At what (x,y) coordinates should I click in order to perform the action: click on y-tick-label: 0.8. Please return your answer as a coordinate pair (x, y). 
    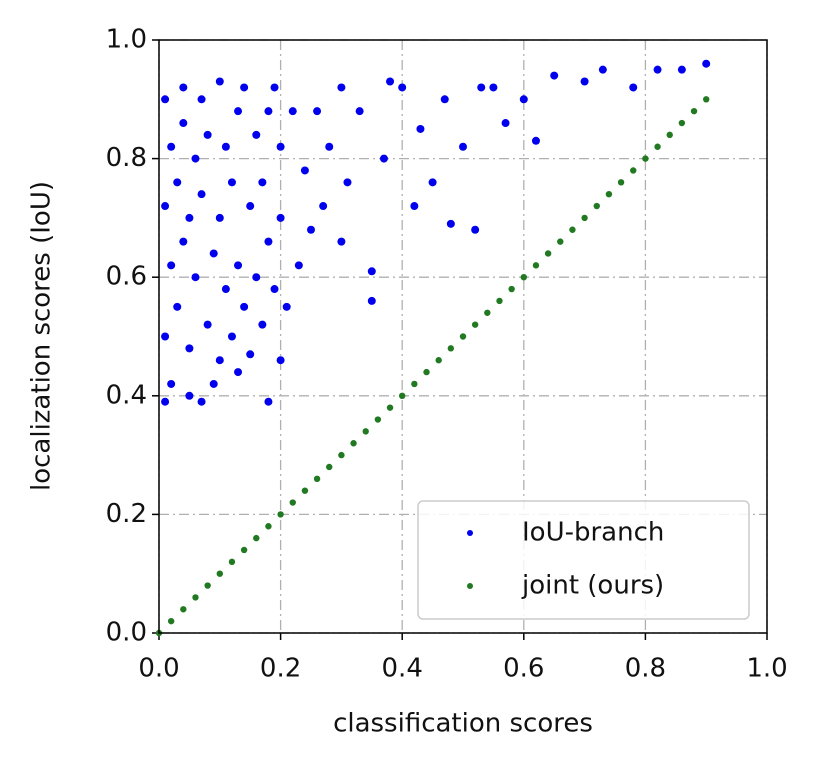
    Looking at the image, I should click on (126, 158).